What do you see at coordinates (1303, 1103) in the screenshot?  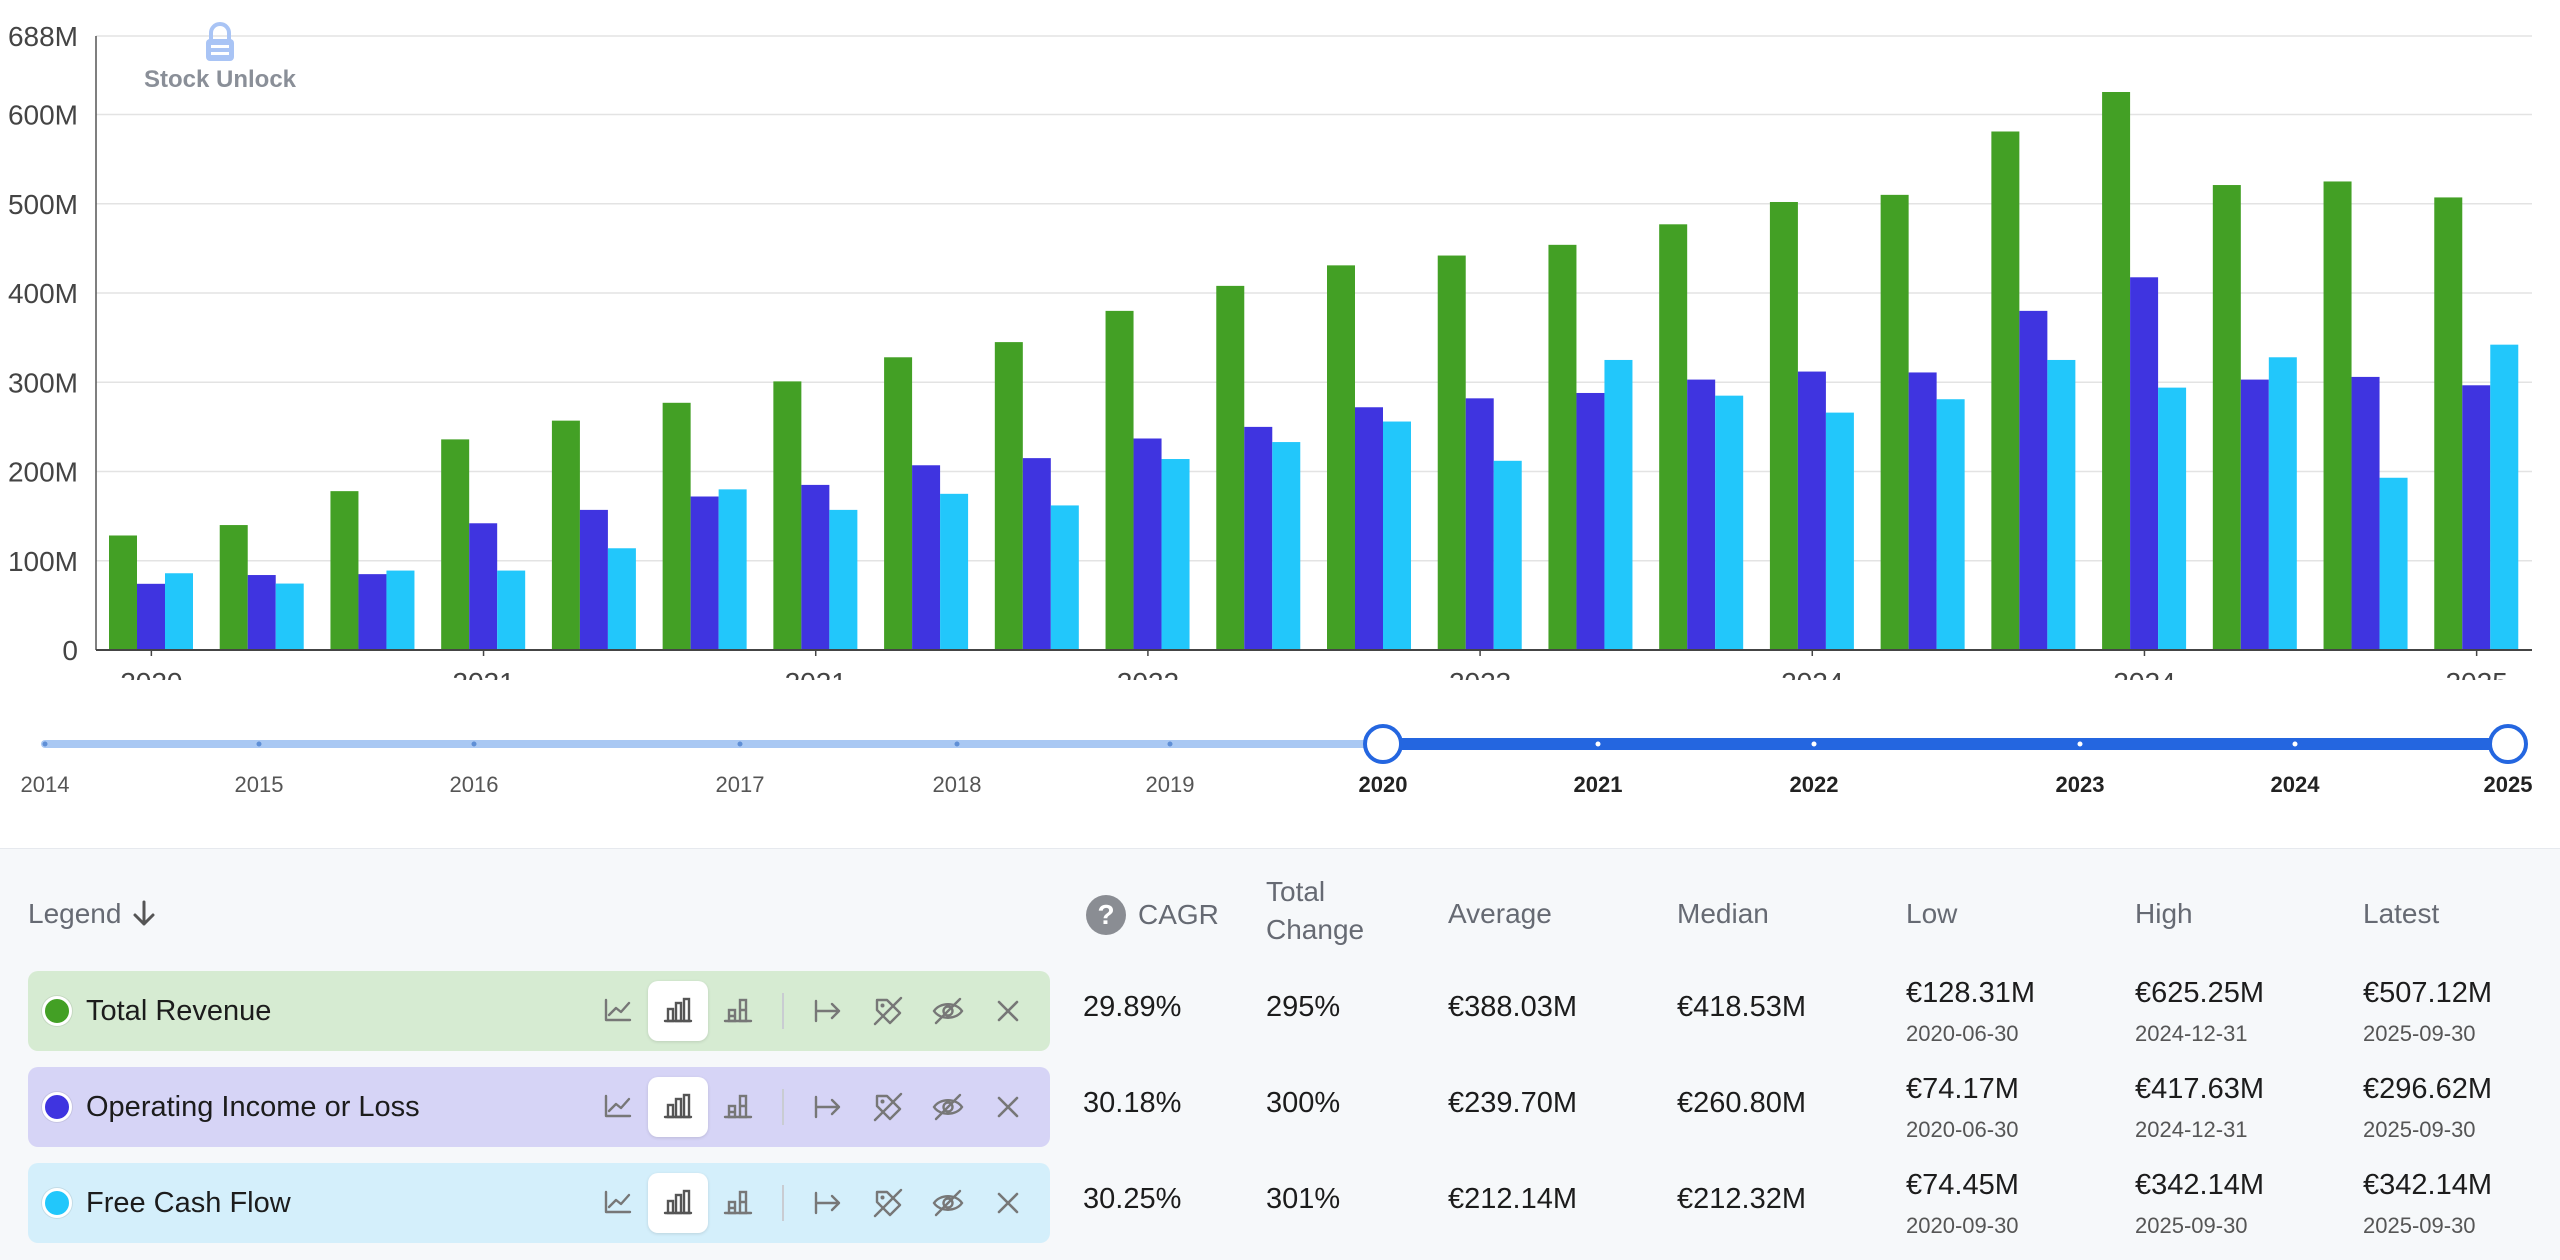 I see `total-change-value: 300%` at bounding box center [1303, 1103].